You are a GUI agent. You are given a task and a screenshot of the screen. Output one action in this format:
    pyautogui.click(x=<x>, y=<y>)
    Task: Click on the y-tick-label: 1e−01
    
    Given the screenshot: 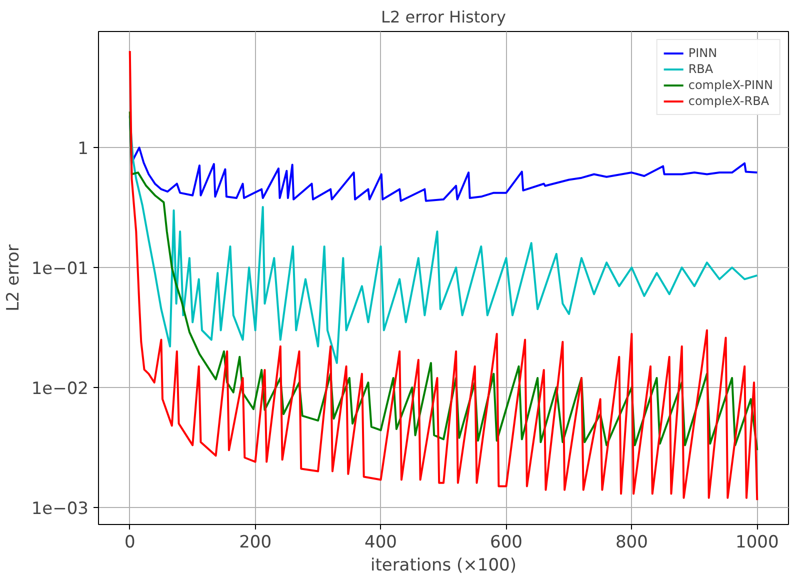 What is the action you would take?
    pyautogui.click(x=60, y=269)
    